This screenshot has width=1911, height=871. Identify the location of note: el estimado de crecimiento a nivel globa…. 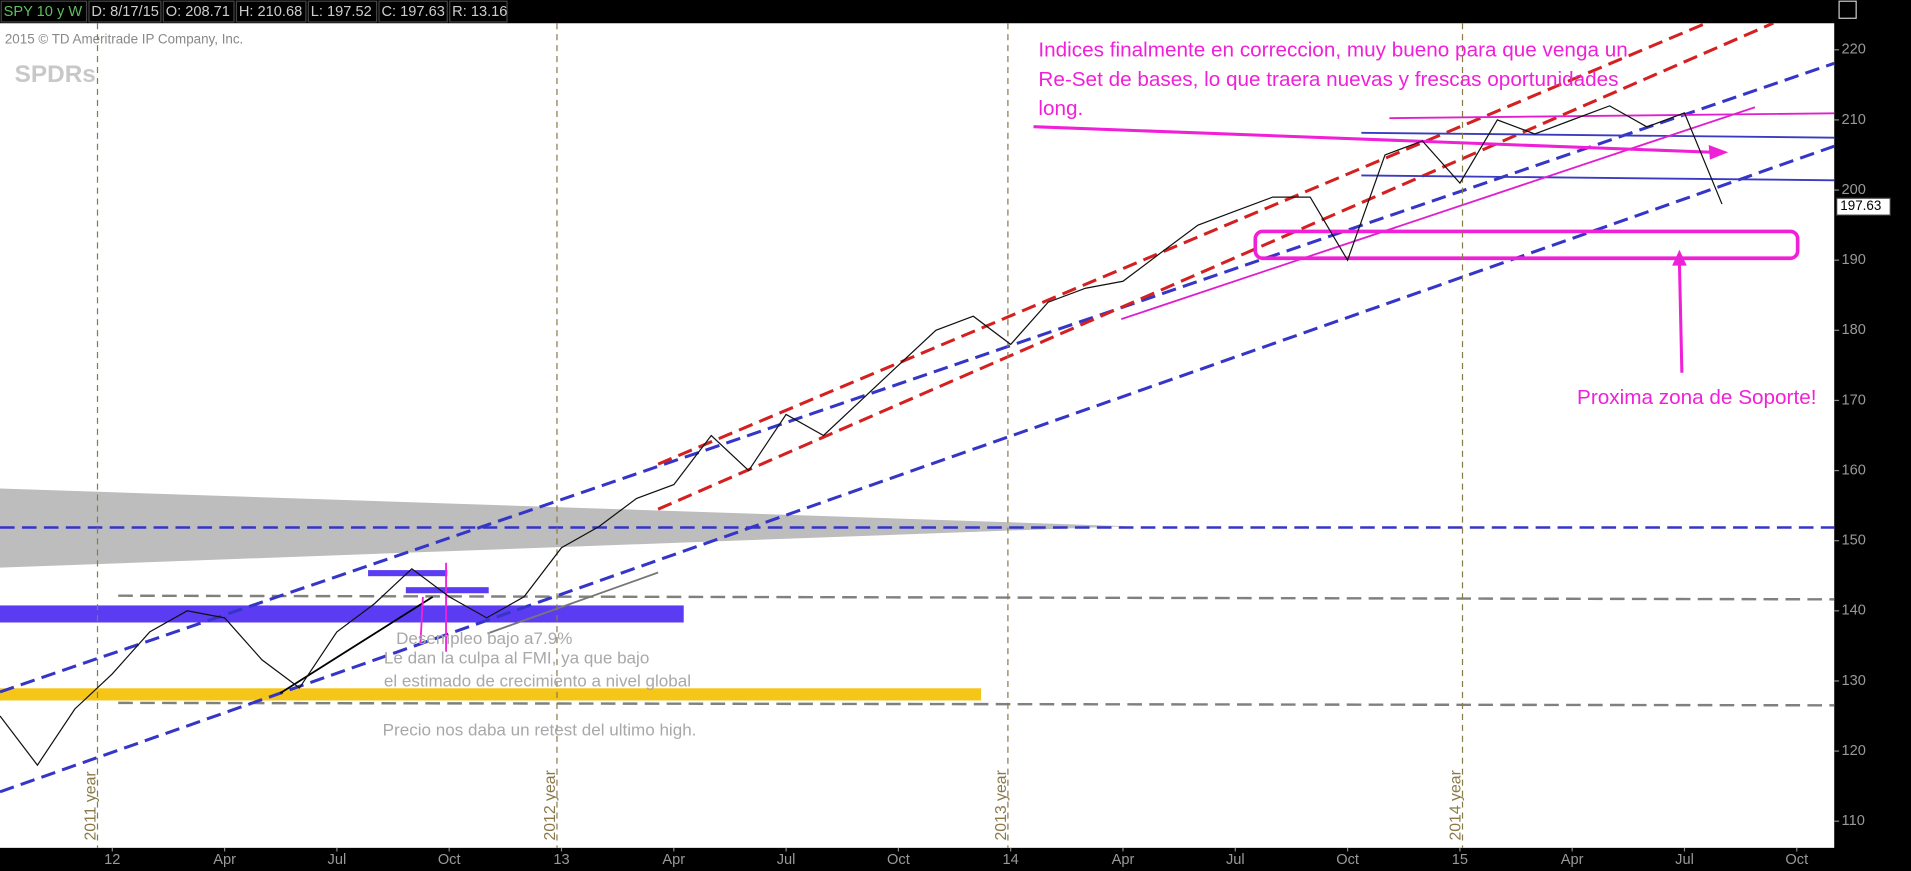
(537, 681).